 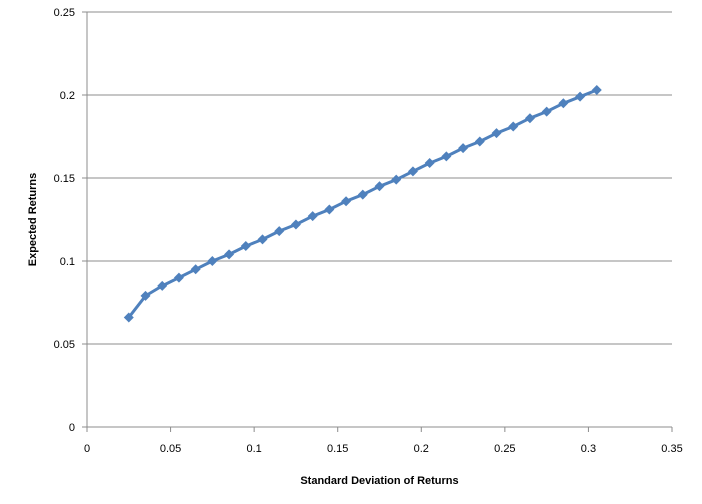 I want to click on x-tick-labels: 0 0.05 0.1 0.15 0.2 0.25 0.3 0.35, so click(x=383, y=449).